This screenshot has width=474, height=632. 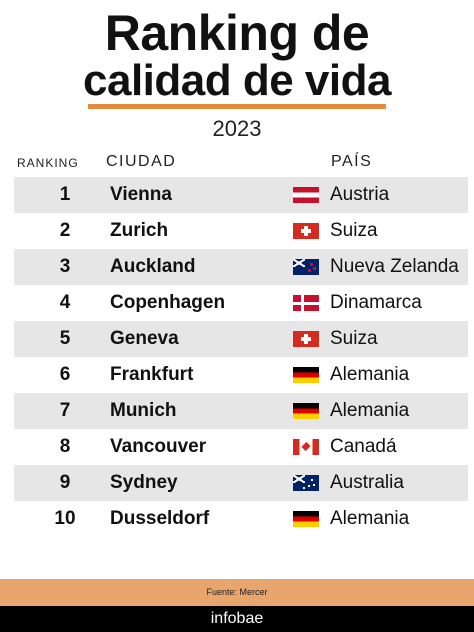 What do you see at coordinates (241, 231) in the screenshot?
I see `table-row: 2 Zurich Suiza` at bounding box center [241, 231].